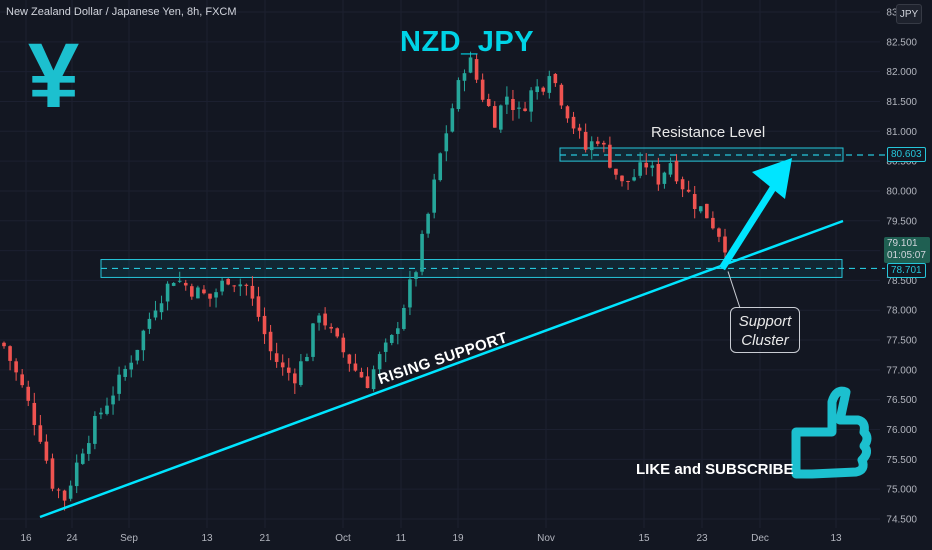 This screenshot has height=550, width=932. What do you see at coordinates (715, 469) in the screenshot?
I see `like-subscribe-text: LIKE and SUBSCRIBE` at bounding box center [715, 469].